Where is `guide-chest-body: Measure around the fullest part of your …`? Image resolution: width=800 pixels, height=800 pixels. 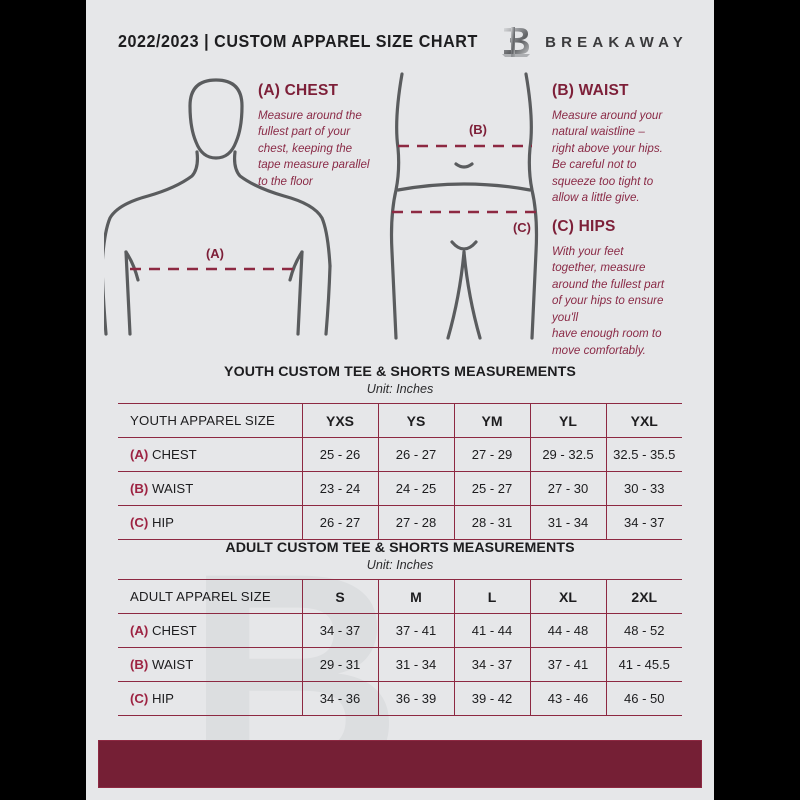 guide-chest-body: Measure around the fullest part of your … is located at coordinates (314, 148).